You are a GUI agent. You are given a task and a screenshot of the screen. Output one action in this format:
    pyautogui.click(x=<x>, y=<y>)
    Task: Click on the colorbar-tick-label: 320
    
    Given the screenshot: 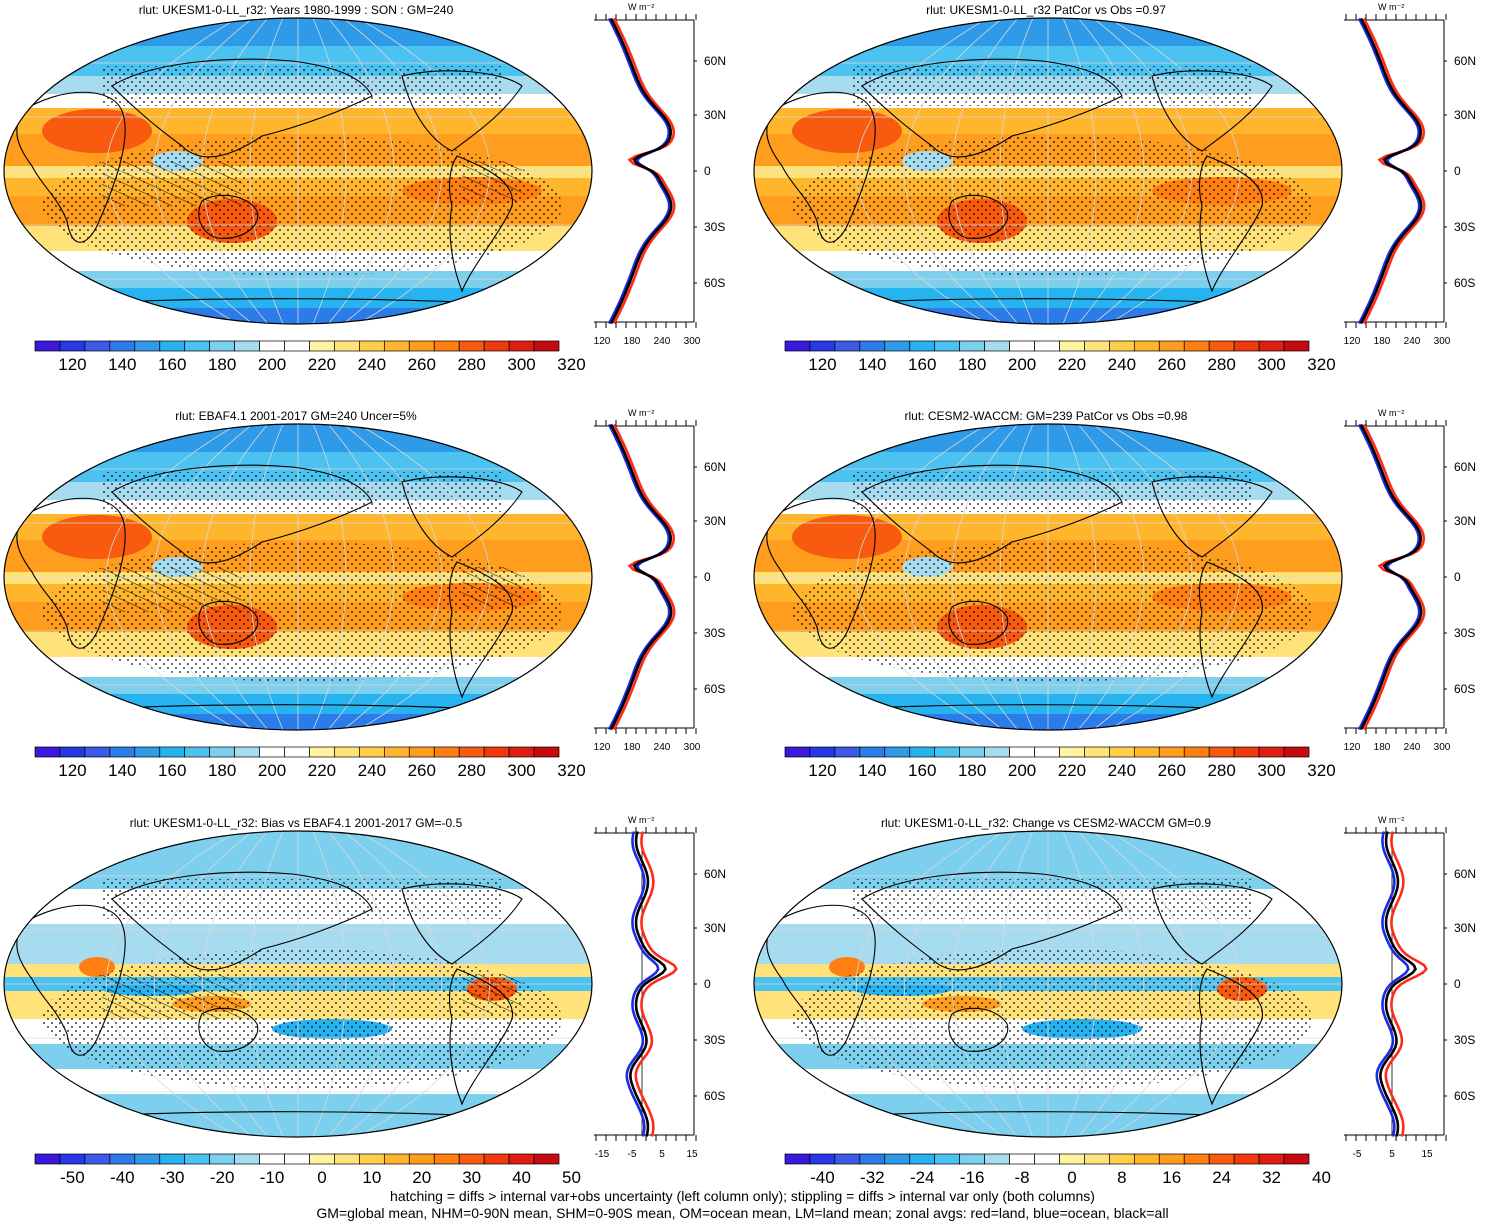 What is the action you would take?
    pyautogui.click(x=1321, y=364)
    